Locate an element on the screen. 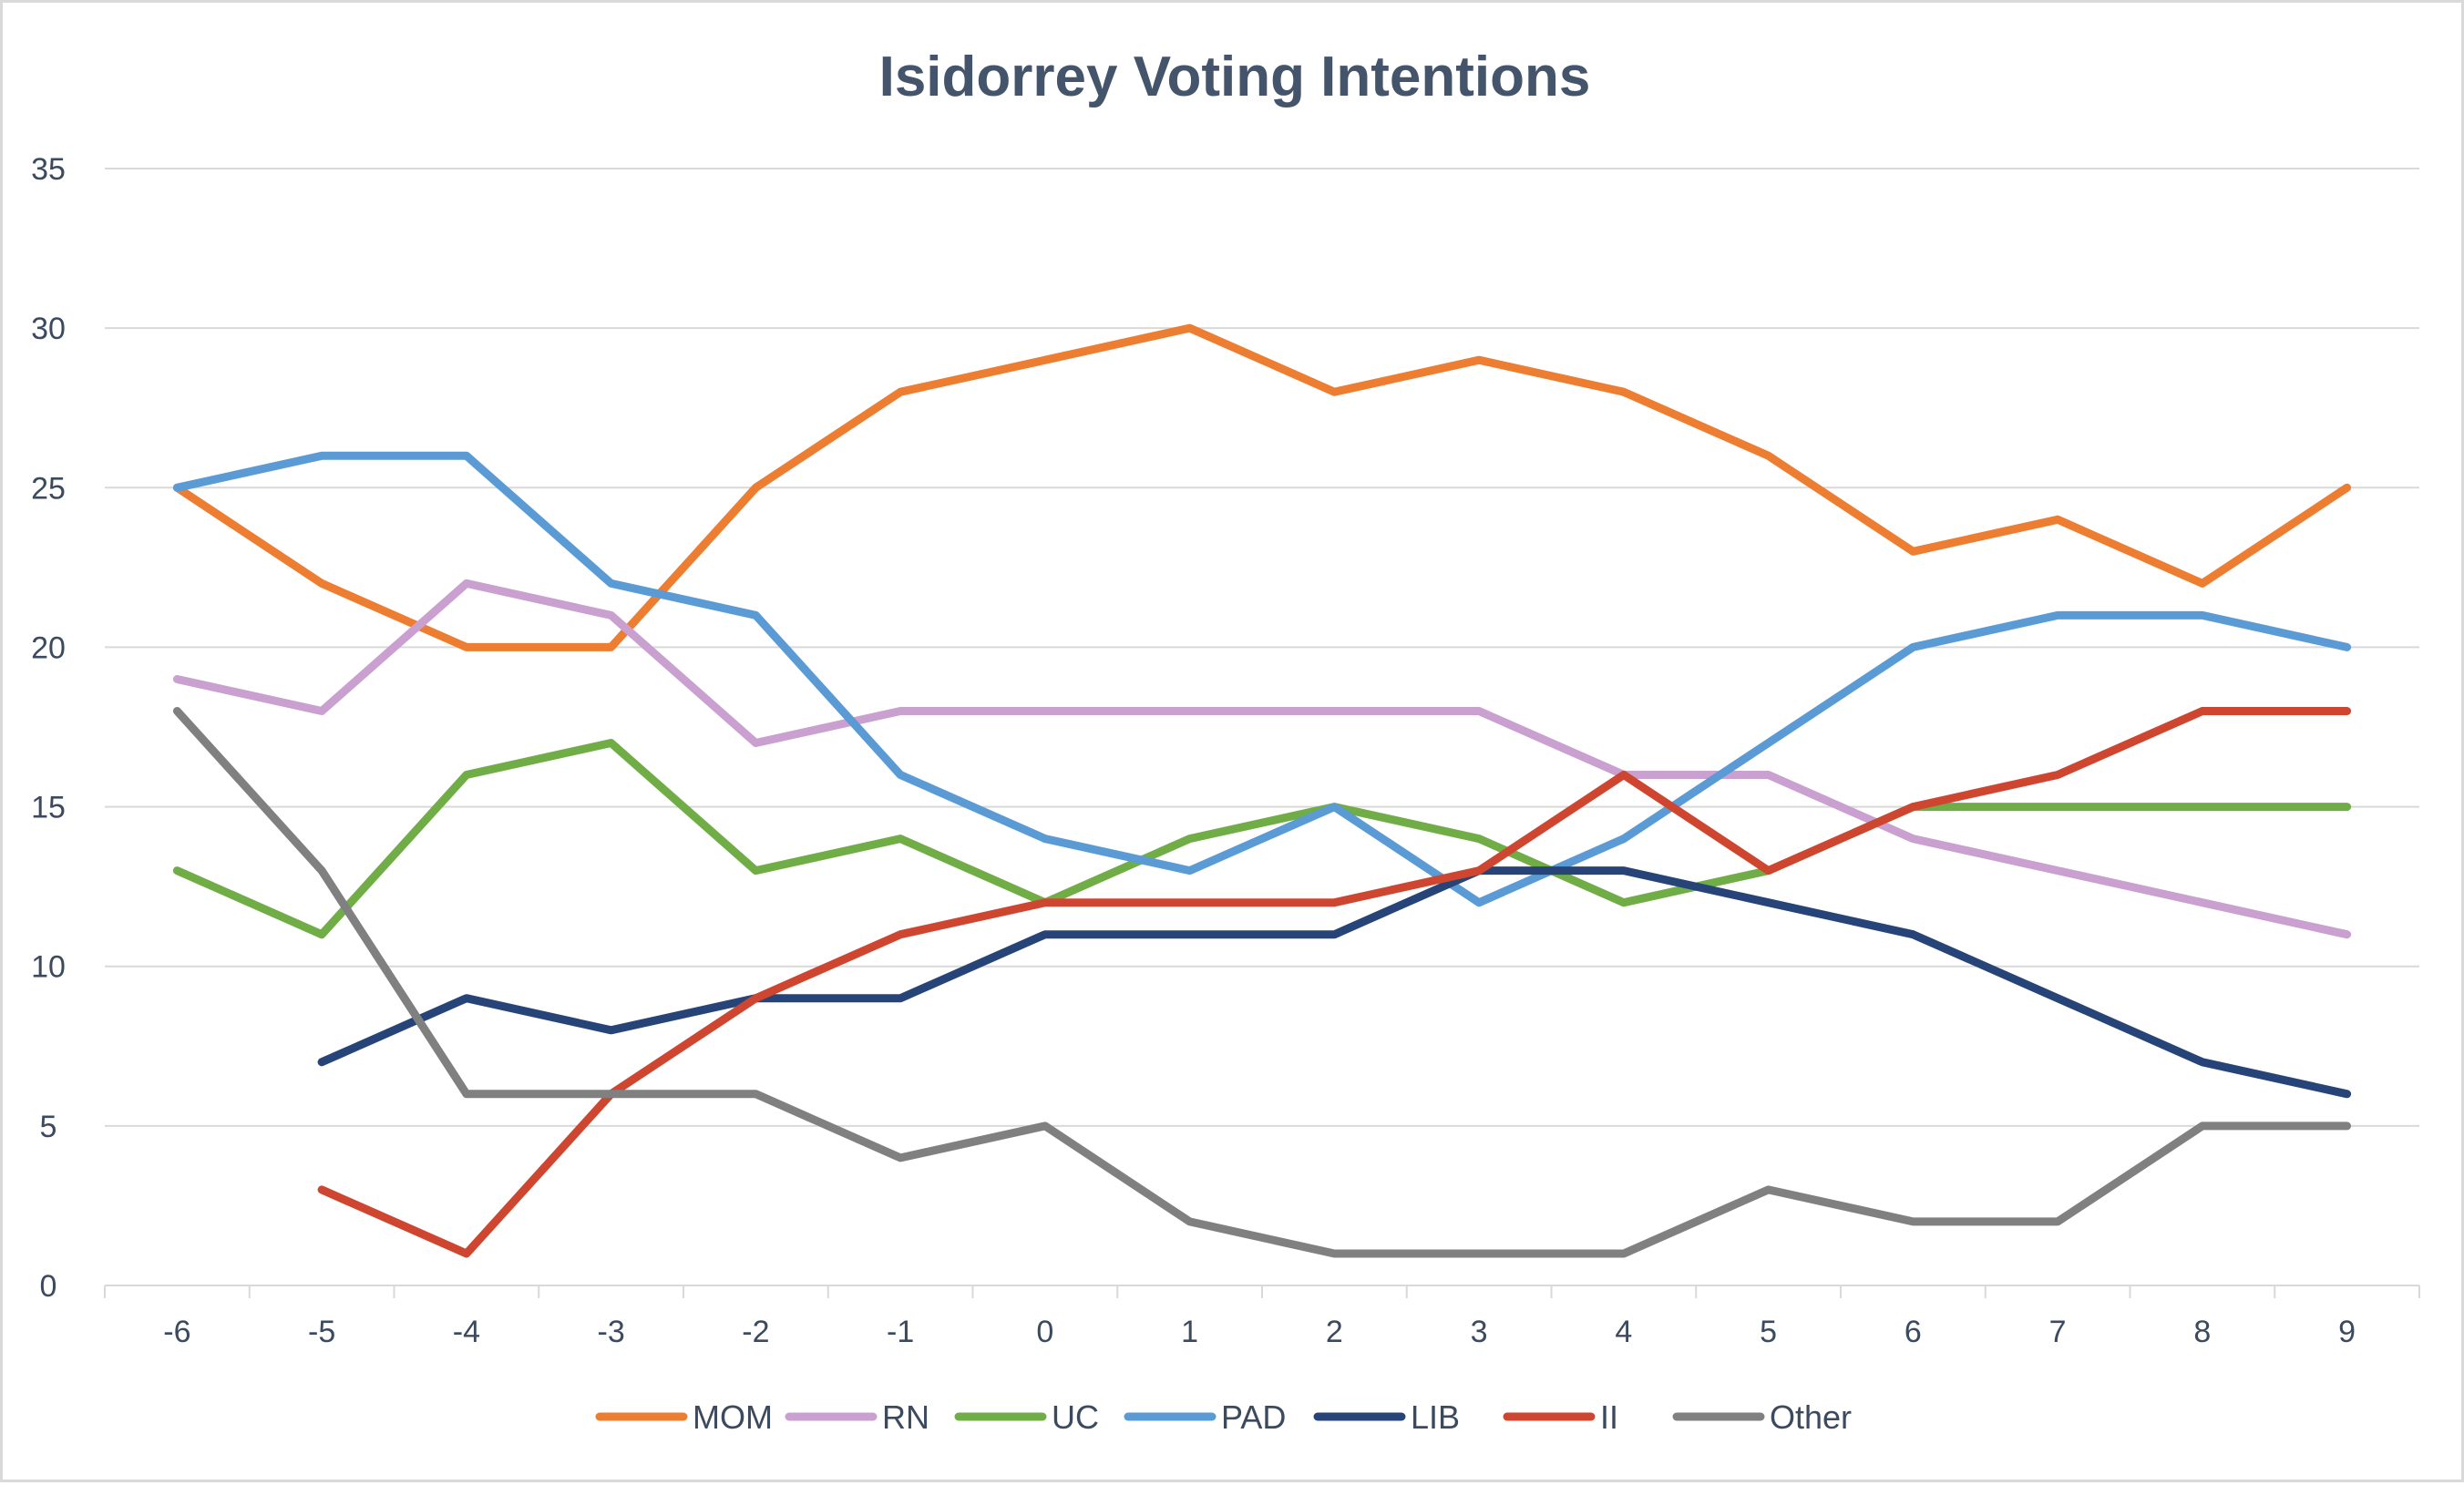 This screenshot has width=2464, height=1485. chart-title: Isidorrey Voting Intentions is located at coordinates (1235, 77).